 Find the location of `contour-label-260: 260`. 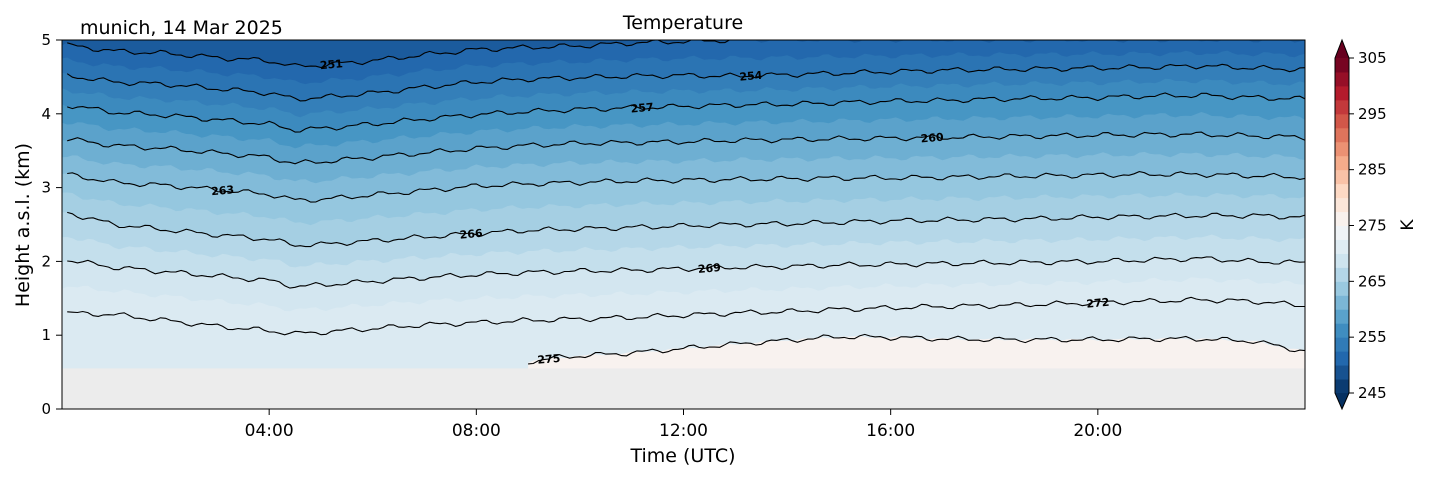

contour-label-260: 260 is located at coordinates (932, 138).